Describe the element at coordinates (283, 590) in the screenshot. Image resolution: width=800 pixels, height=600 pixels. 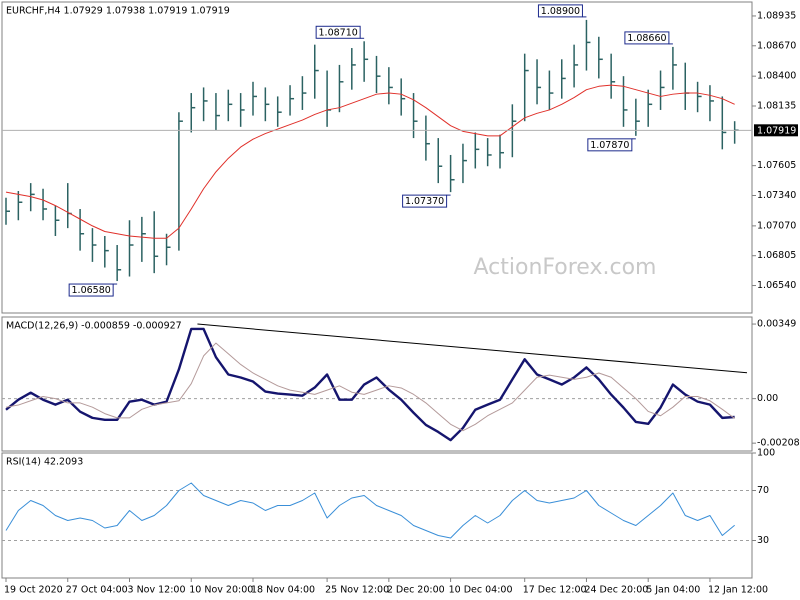
I see `x-tick-label: 18 Nov 04:00` at that location.